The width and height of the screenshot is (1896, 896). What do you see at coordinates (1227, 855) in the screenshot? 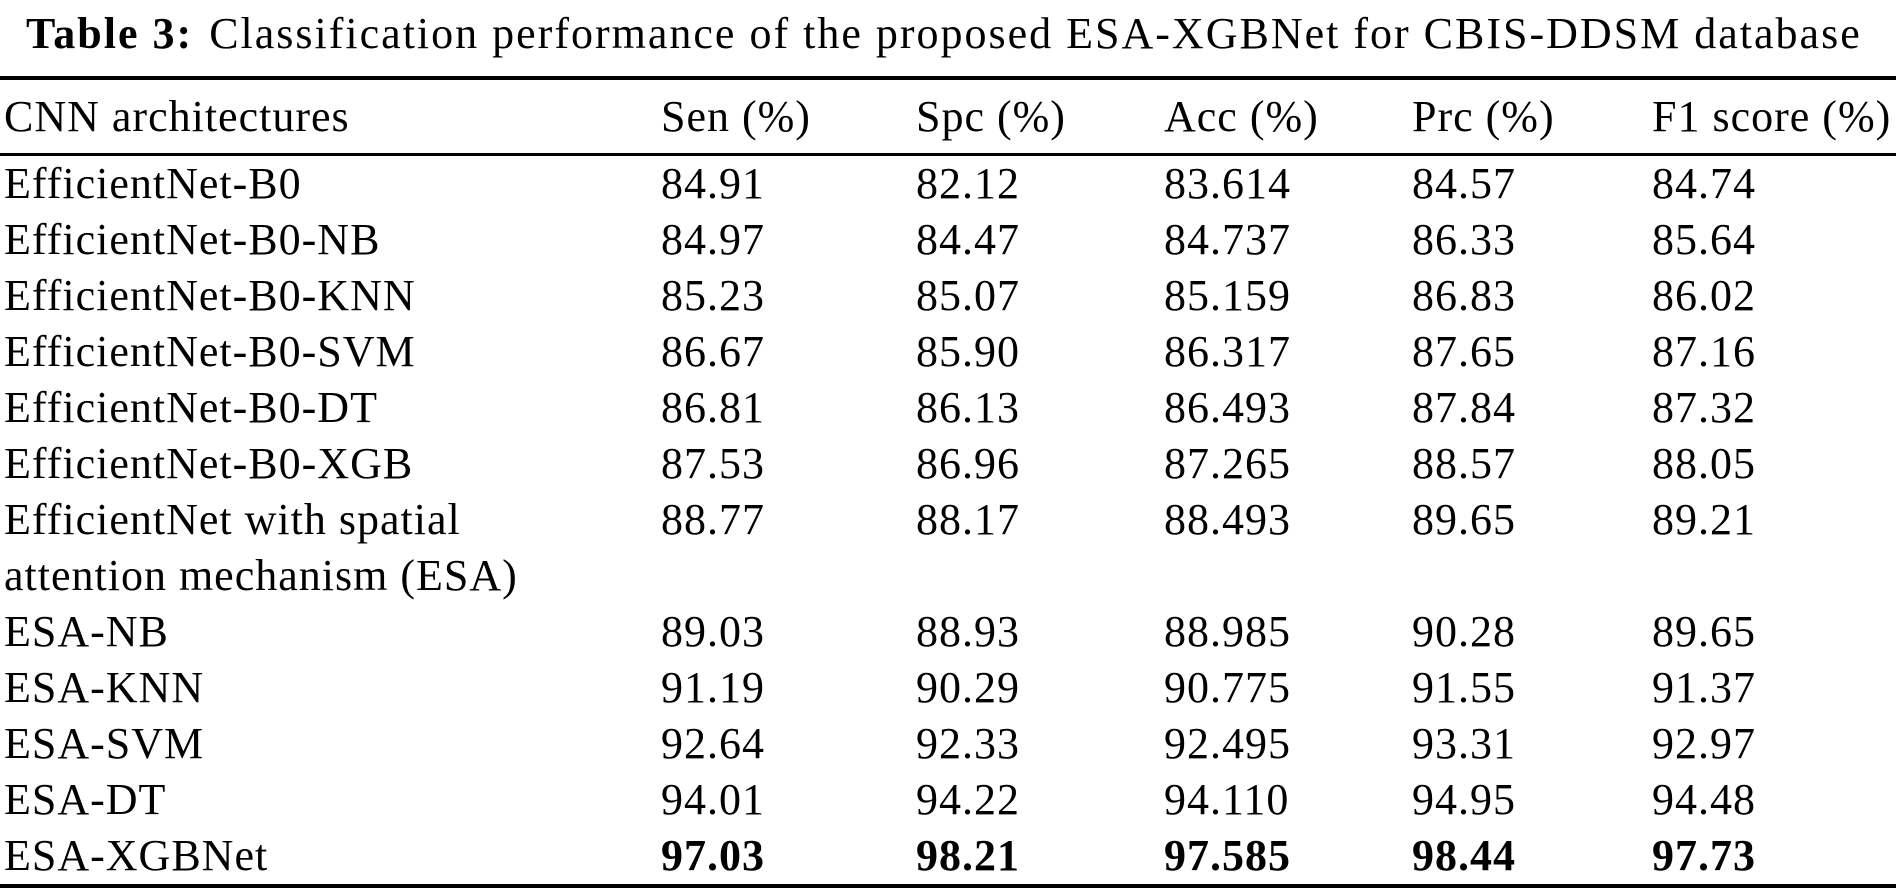
I see `cell-acc: 97.585` at bounding box center [1227, 855].